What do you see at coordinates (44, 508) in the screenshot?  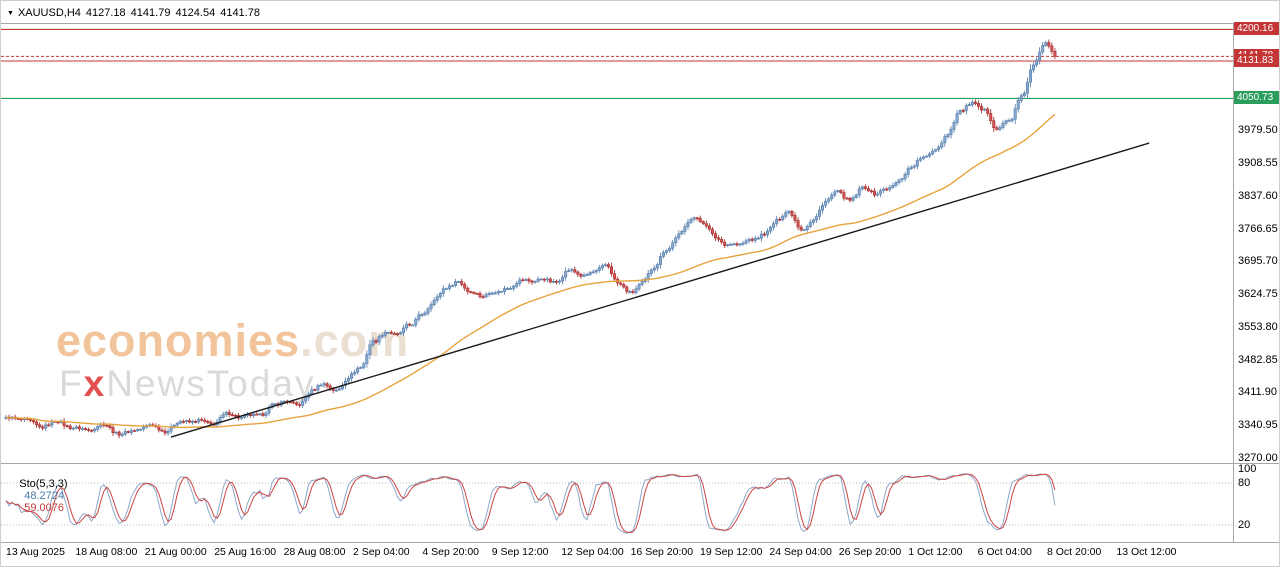 I see `stochastic-d-value: 59.0076` at bounding box center [44, 508].